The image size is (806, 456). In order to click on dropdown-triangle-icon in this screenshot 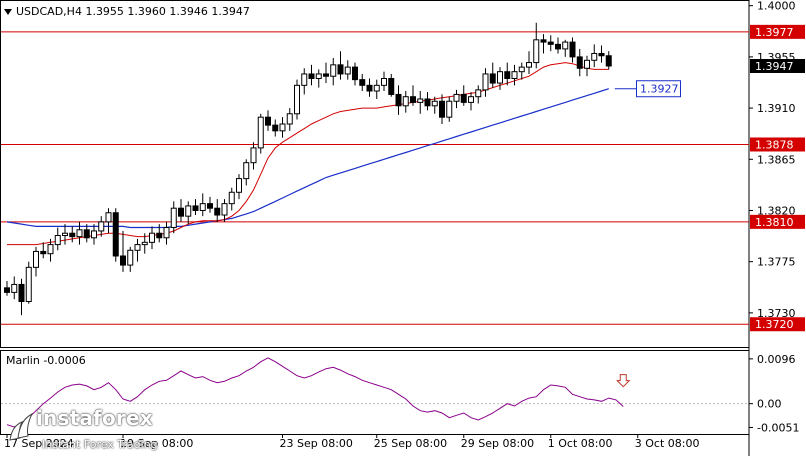, I will do `click(8, 12)`.